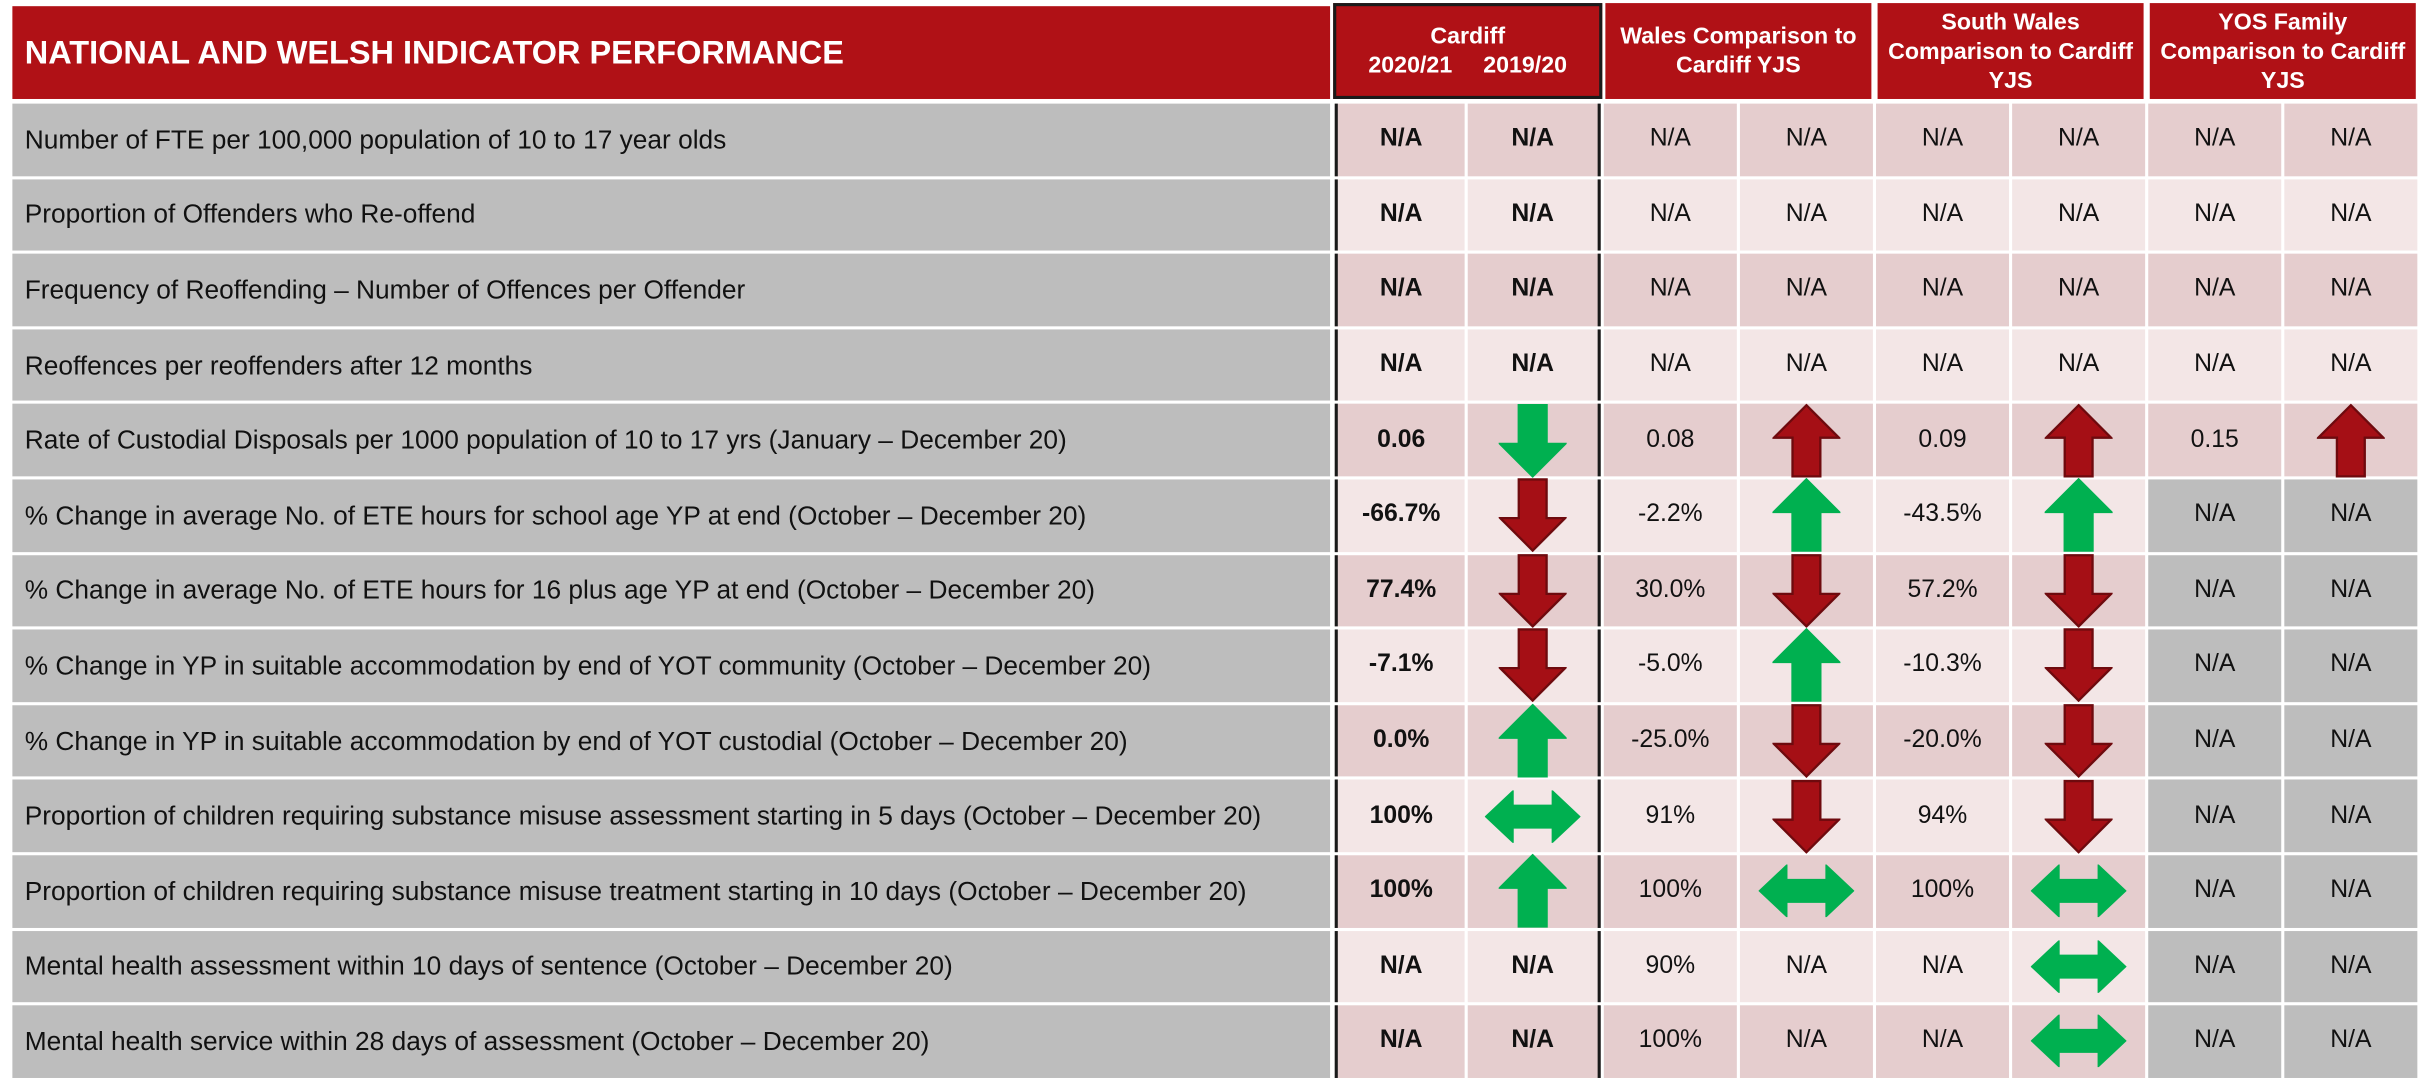  Describe the element at coordinates (1670, 590) in the screenshot. I see `table-cell: 30.0%` at that location.